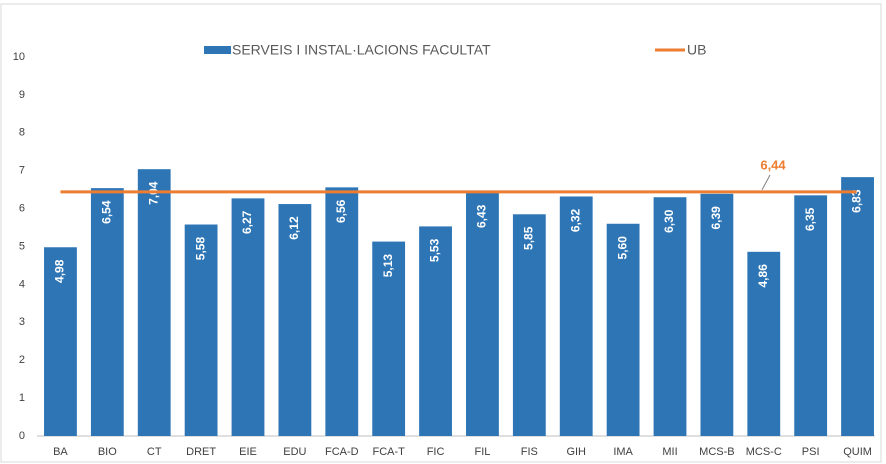 The width and height of the screenshot is (886, 464). I want to click on x-tick-label: FIS, so click(529, 452).